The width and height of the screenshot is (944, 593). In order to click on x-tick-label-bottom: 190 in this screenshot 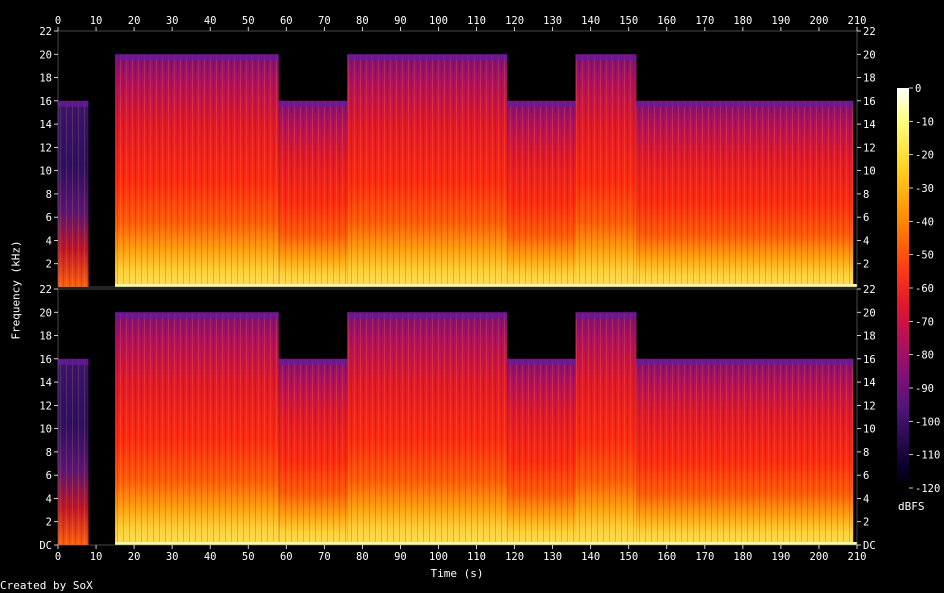, I will do `click(780, 557)`.